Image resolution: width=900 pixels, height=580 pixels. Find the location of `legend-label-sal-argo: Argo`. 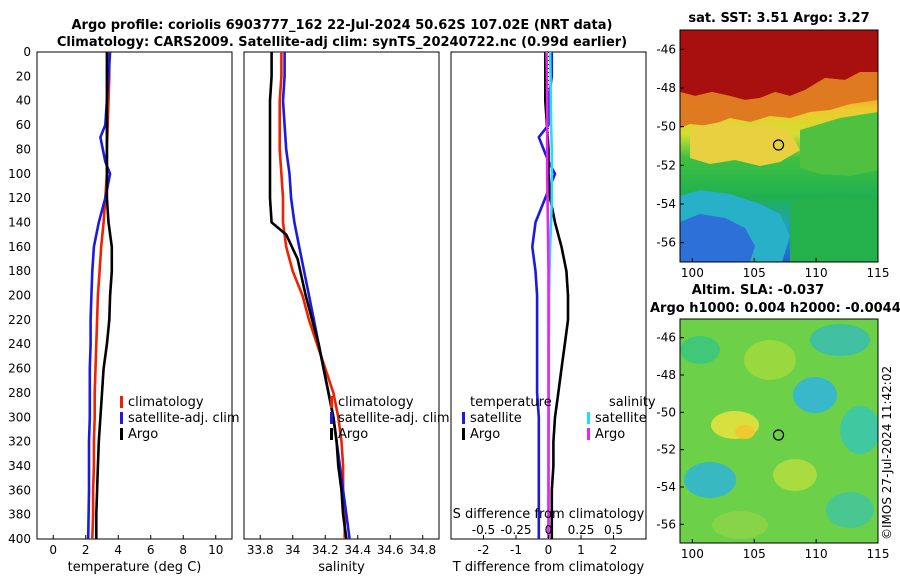

legend-label-sal-argo: Argo is located at coordinates (610, 434).